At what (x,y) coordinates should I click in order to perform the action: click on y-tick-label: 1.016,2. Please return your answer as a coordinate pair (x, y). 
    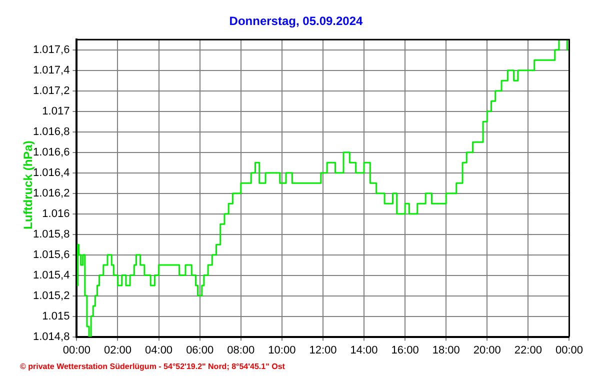
    Looking at the image, I should click on (51, 193).